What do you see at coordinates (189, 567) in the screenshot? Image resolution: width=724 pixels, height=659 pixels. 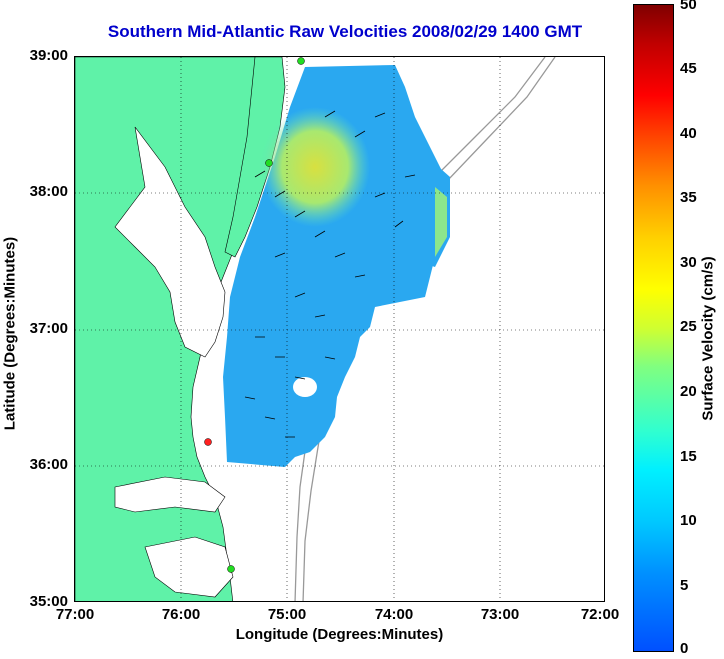 I see `pamlico-sound` at bounding box center [189, 567].